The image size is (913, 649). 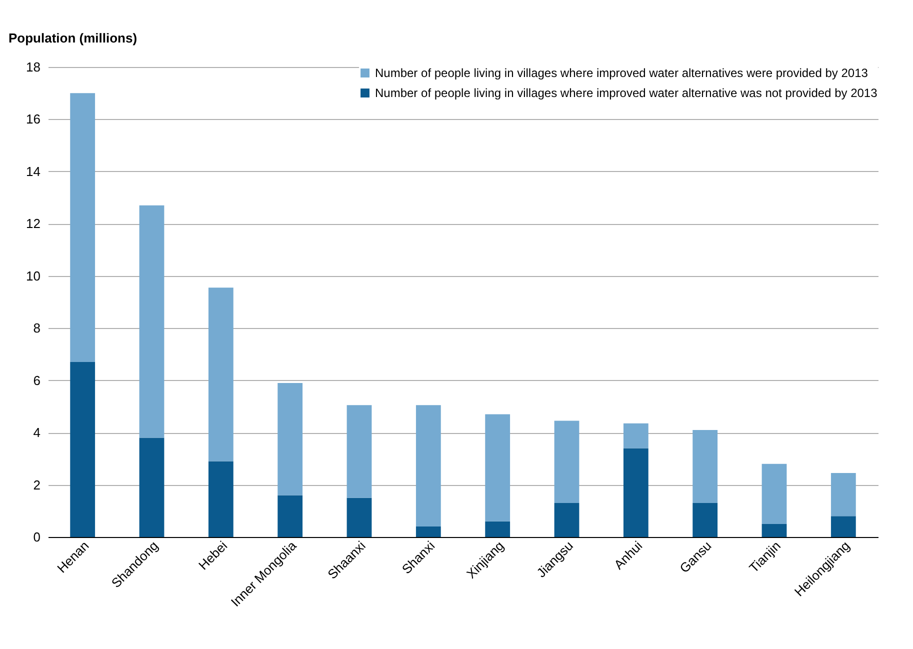 I want to click on y-tick-label: 4, so click(x=36, y=432).